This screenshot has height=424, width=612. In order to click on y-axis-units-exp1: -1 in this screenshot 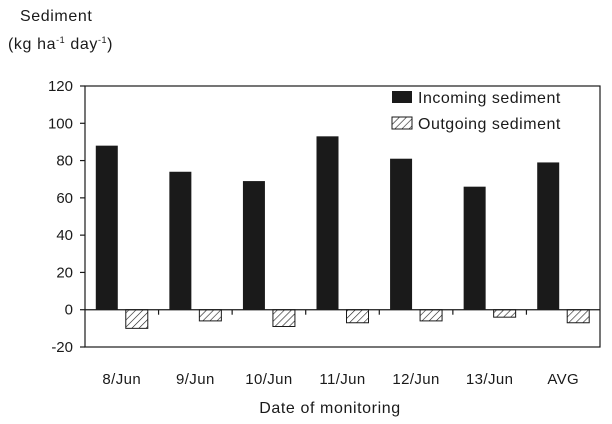, I will do `click(61, 40)`.